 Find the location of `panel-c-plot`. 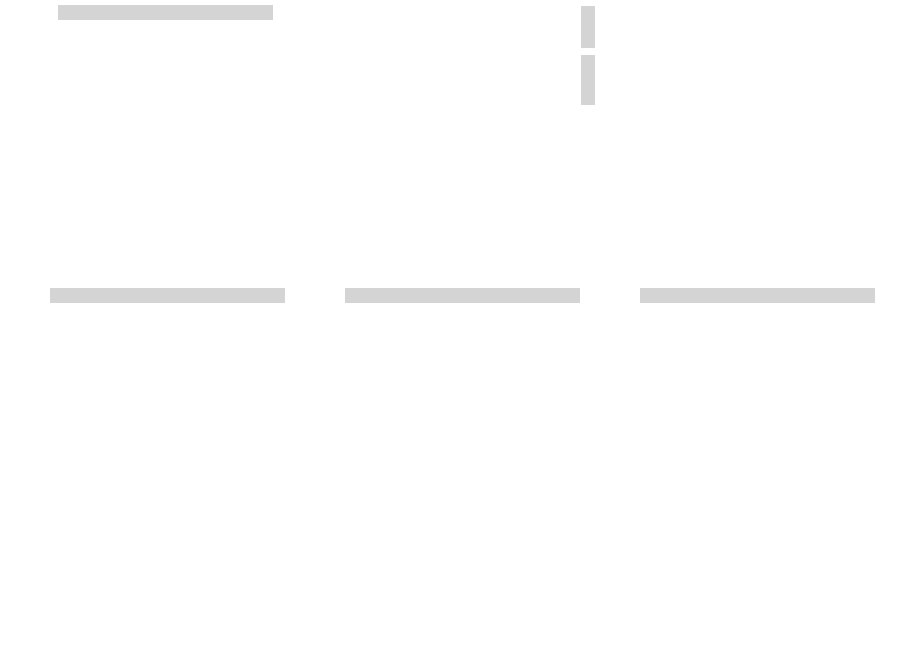

panel-c-plot is located at coordinates (750, 122).